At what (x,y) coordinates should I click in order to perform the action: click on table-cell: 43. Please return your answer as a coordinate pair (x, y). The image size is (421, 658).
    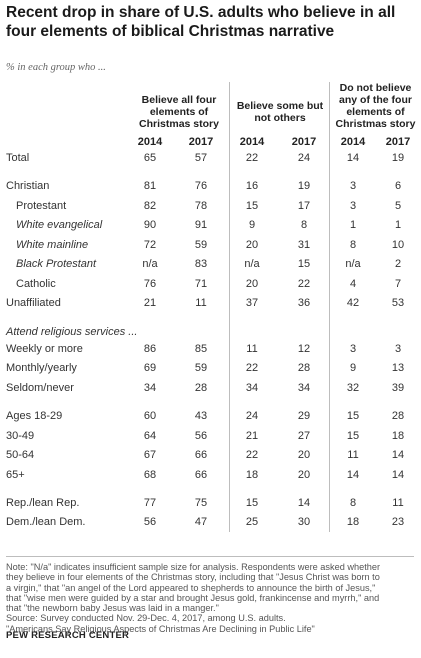
    Looking at the image, I should click on (201, 416).